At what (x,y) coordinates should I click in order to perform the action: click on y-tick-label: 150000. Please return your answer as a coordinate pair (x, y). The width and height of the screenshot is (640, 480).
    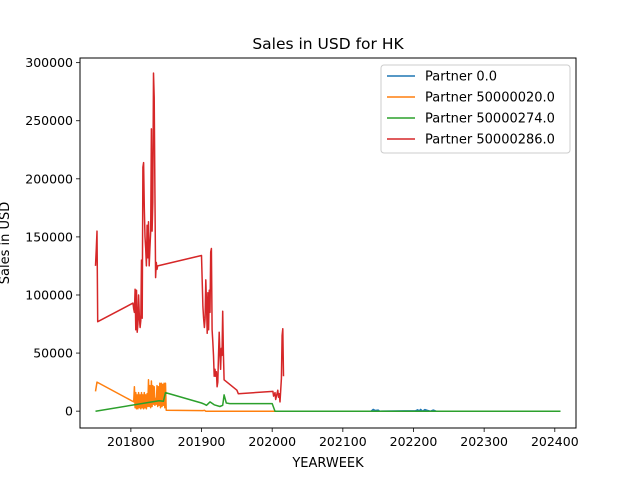
    Looking at the image, I should click on (49, 236).